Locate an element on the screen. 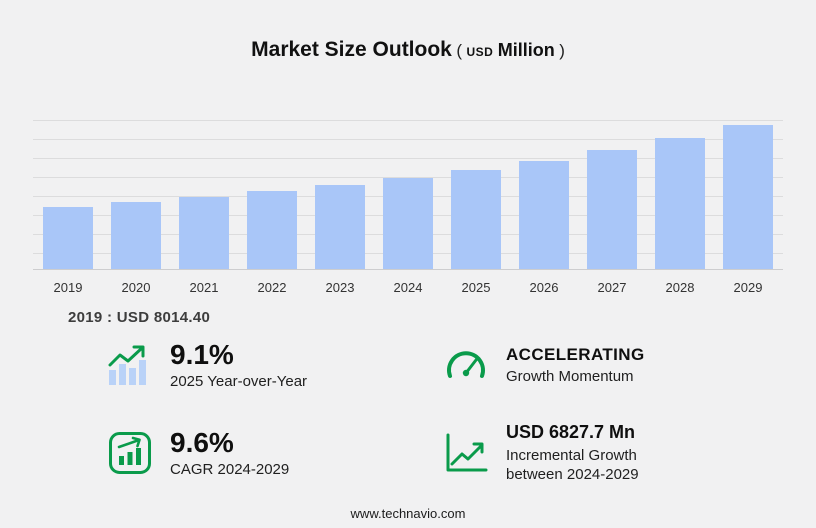 Image resolution: width=816 pixels, height=528 pixels. stat-incremental-value: USD 6827.7 Mn is located at coordinates (571, 432).